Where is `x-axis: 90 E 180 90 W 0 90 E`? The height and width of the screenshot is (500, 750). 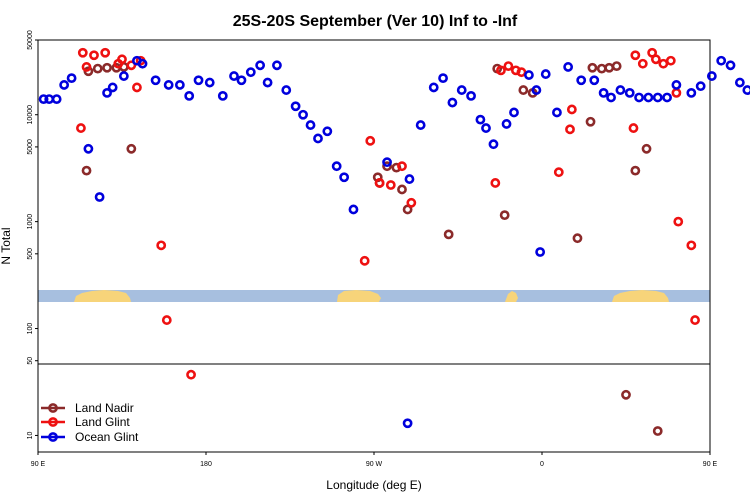 x-axis: 90 E 180 90 W 0 90 E is located at coordinates (374, 460).